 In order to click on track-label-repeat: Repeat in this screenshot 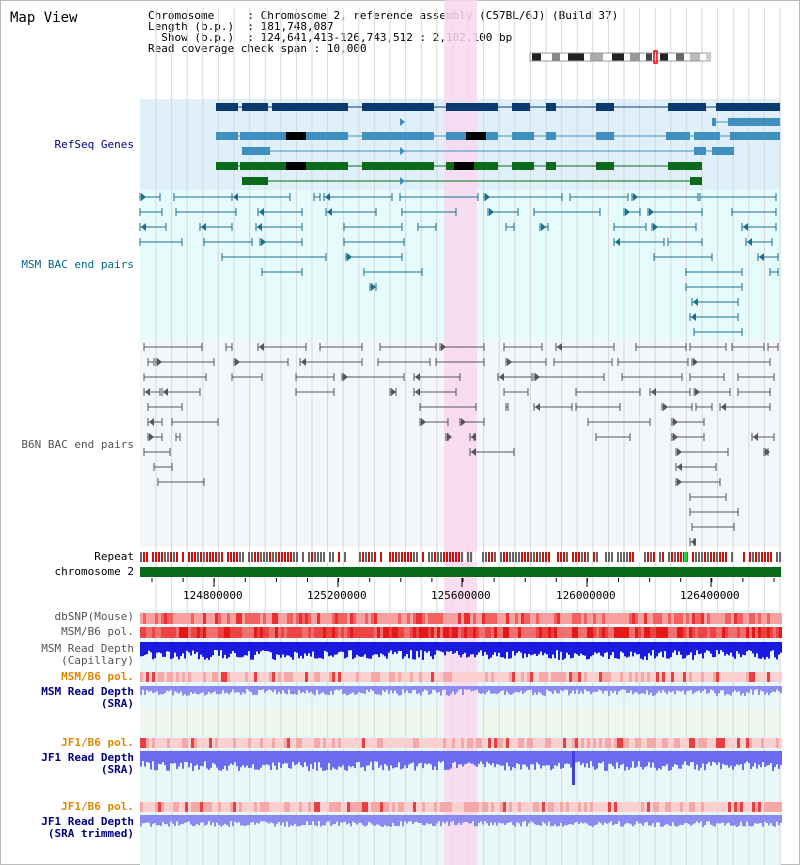, I will do `click(114, 556)`.